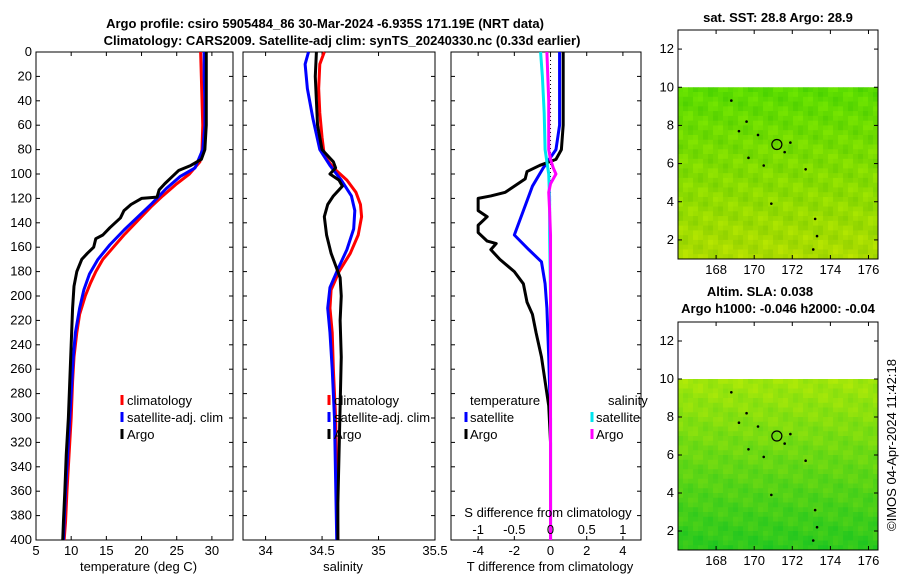 The height and width of the screenshot is (580, 900). I want to click on x-tick-label: 15, so click(106, 550).